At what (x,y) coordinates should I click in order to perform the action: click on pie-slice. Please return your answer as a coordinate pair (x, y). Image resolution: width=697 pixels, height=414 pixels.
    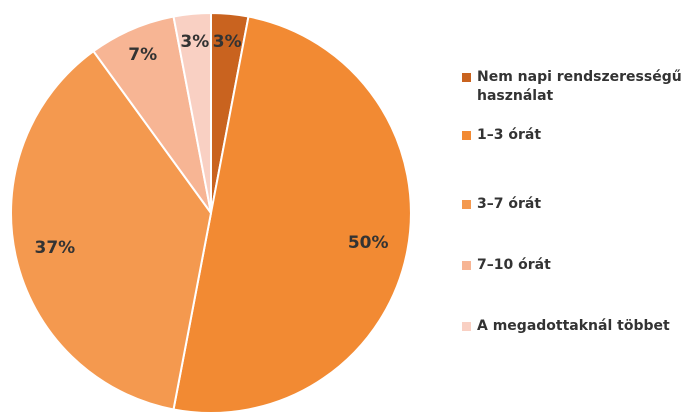
    Looking at the image, I should click on (192, 112).